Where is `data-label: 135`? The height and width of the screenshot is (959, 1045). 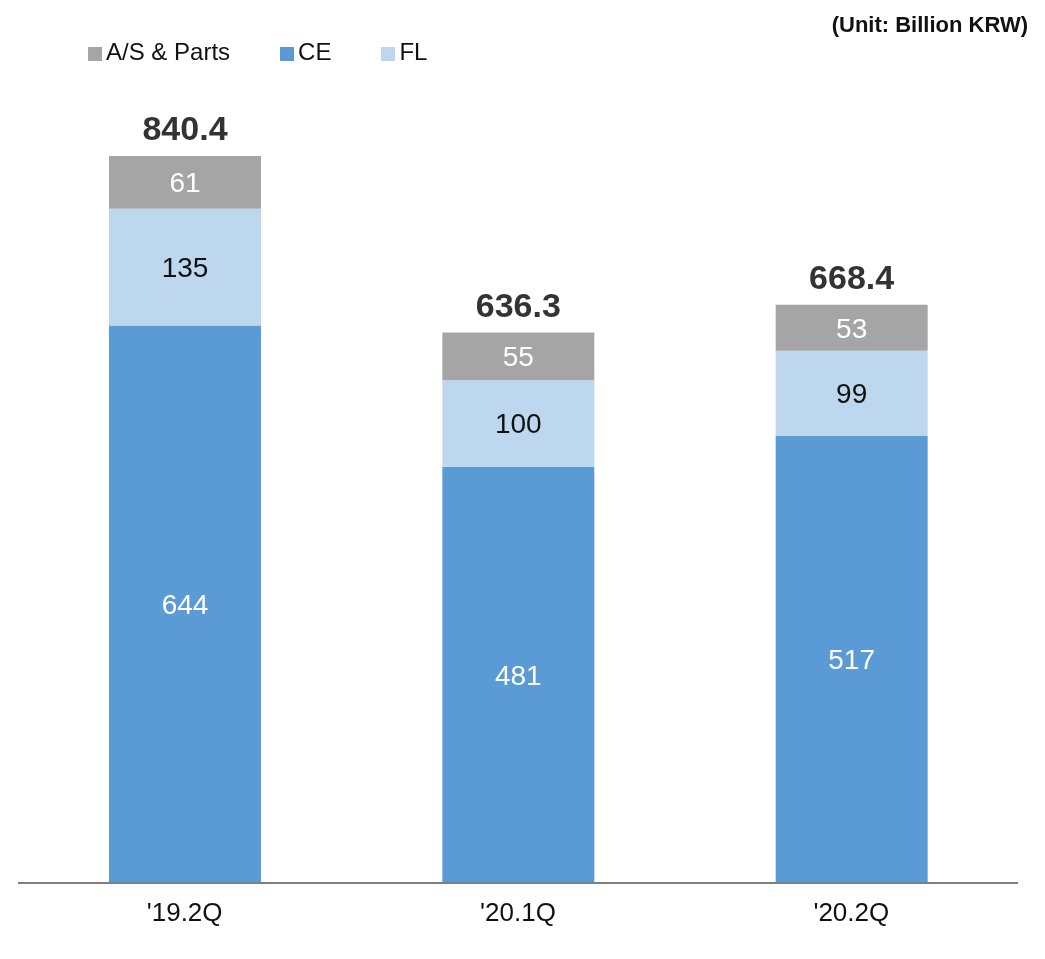 data-label: 135 is located at coordinates (185, 267).